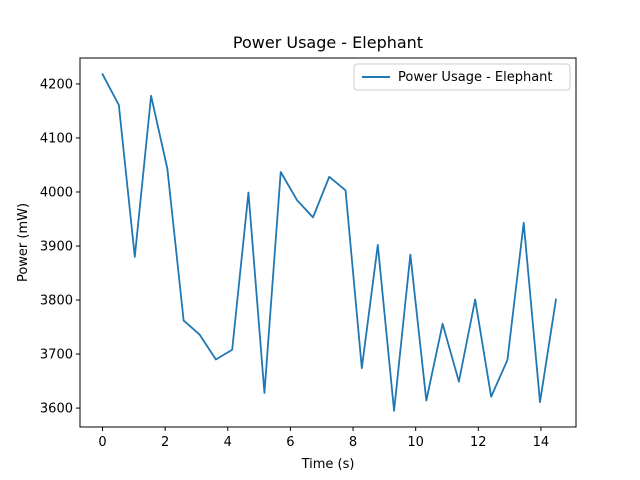  Describe the element at coordinates (415, 442) in the screenshot. I see `x-tick-label: 10` at that location.